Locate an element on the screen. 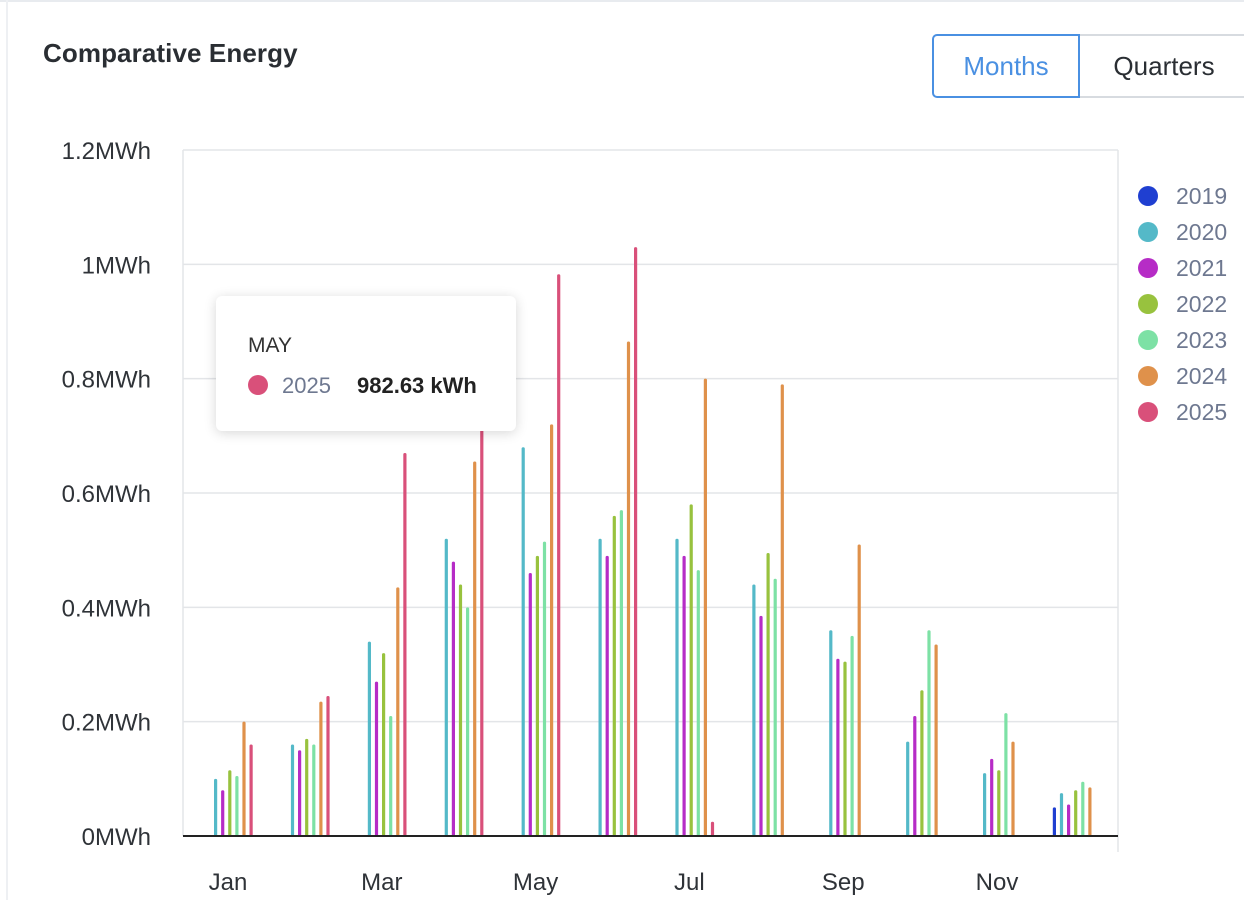 The height and width of the screenshot is (900, 1244). bar-2024-sep is located at coordinates (859, 690).